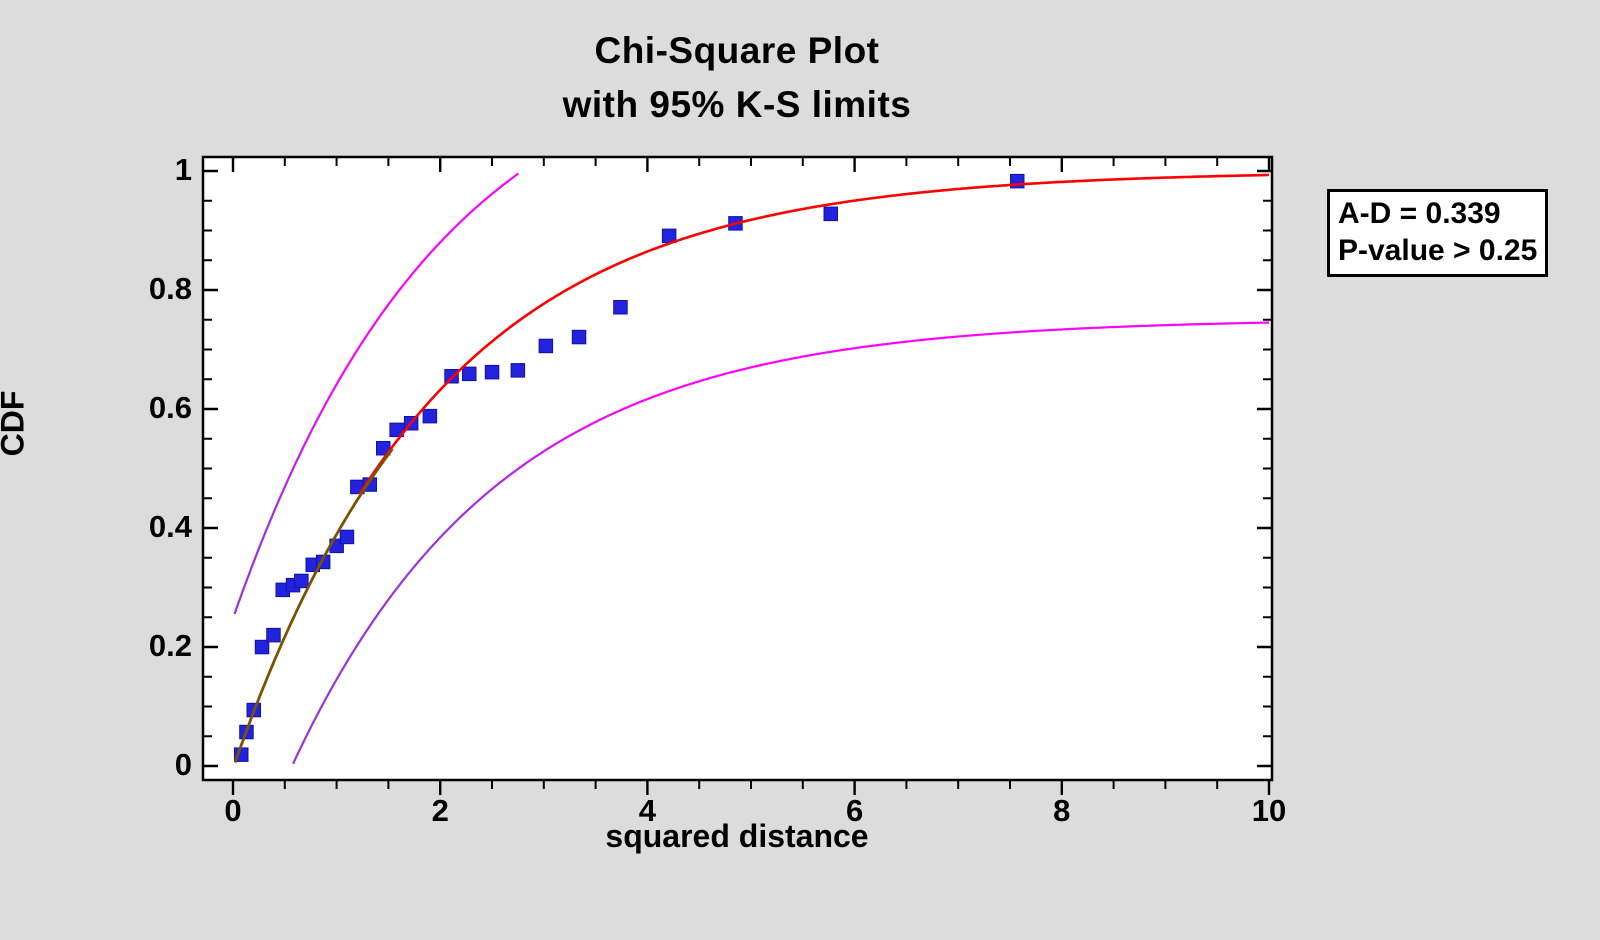  What do you see at coordinates (1438, 250) in the screenshot?
I see `p-value-text: P-value > 0.25` at bounding box center [1438, 250].